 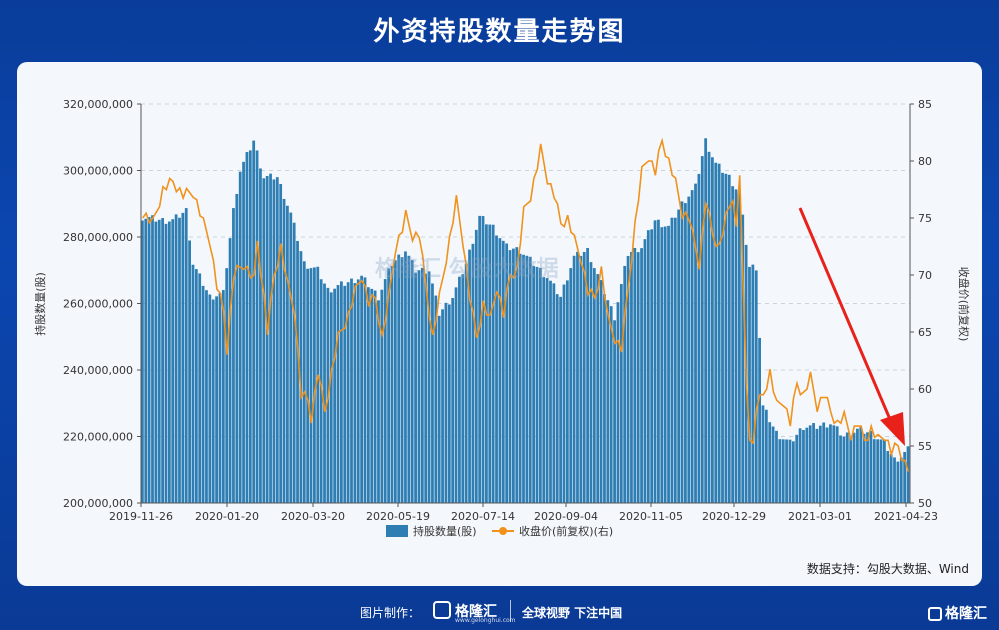 I want to click on corner-logo: 格隆汇, so click(x=957, y=613).